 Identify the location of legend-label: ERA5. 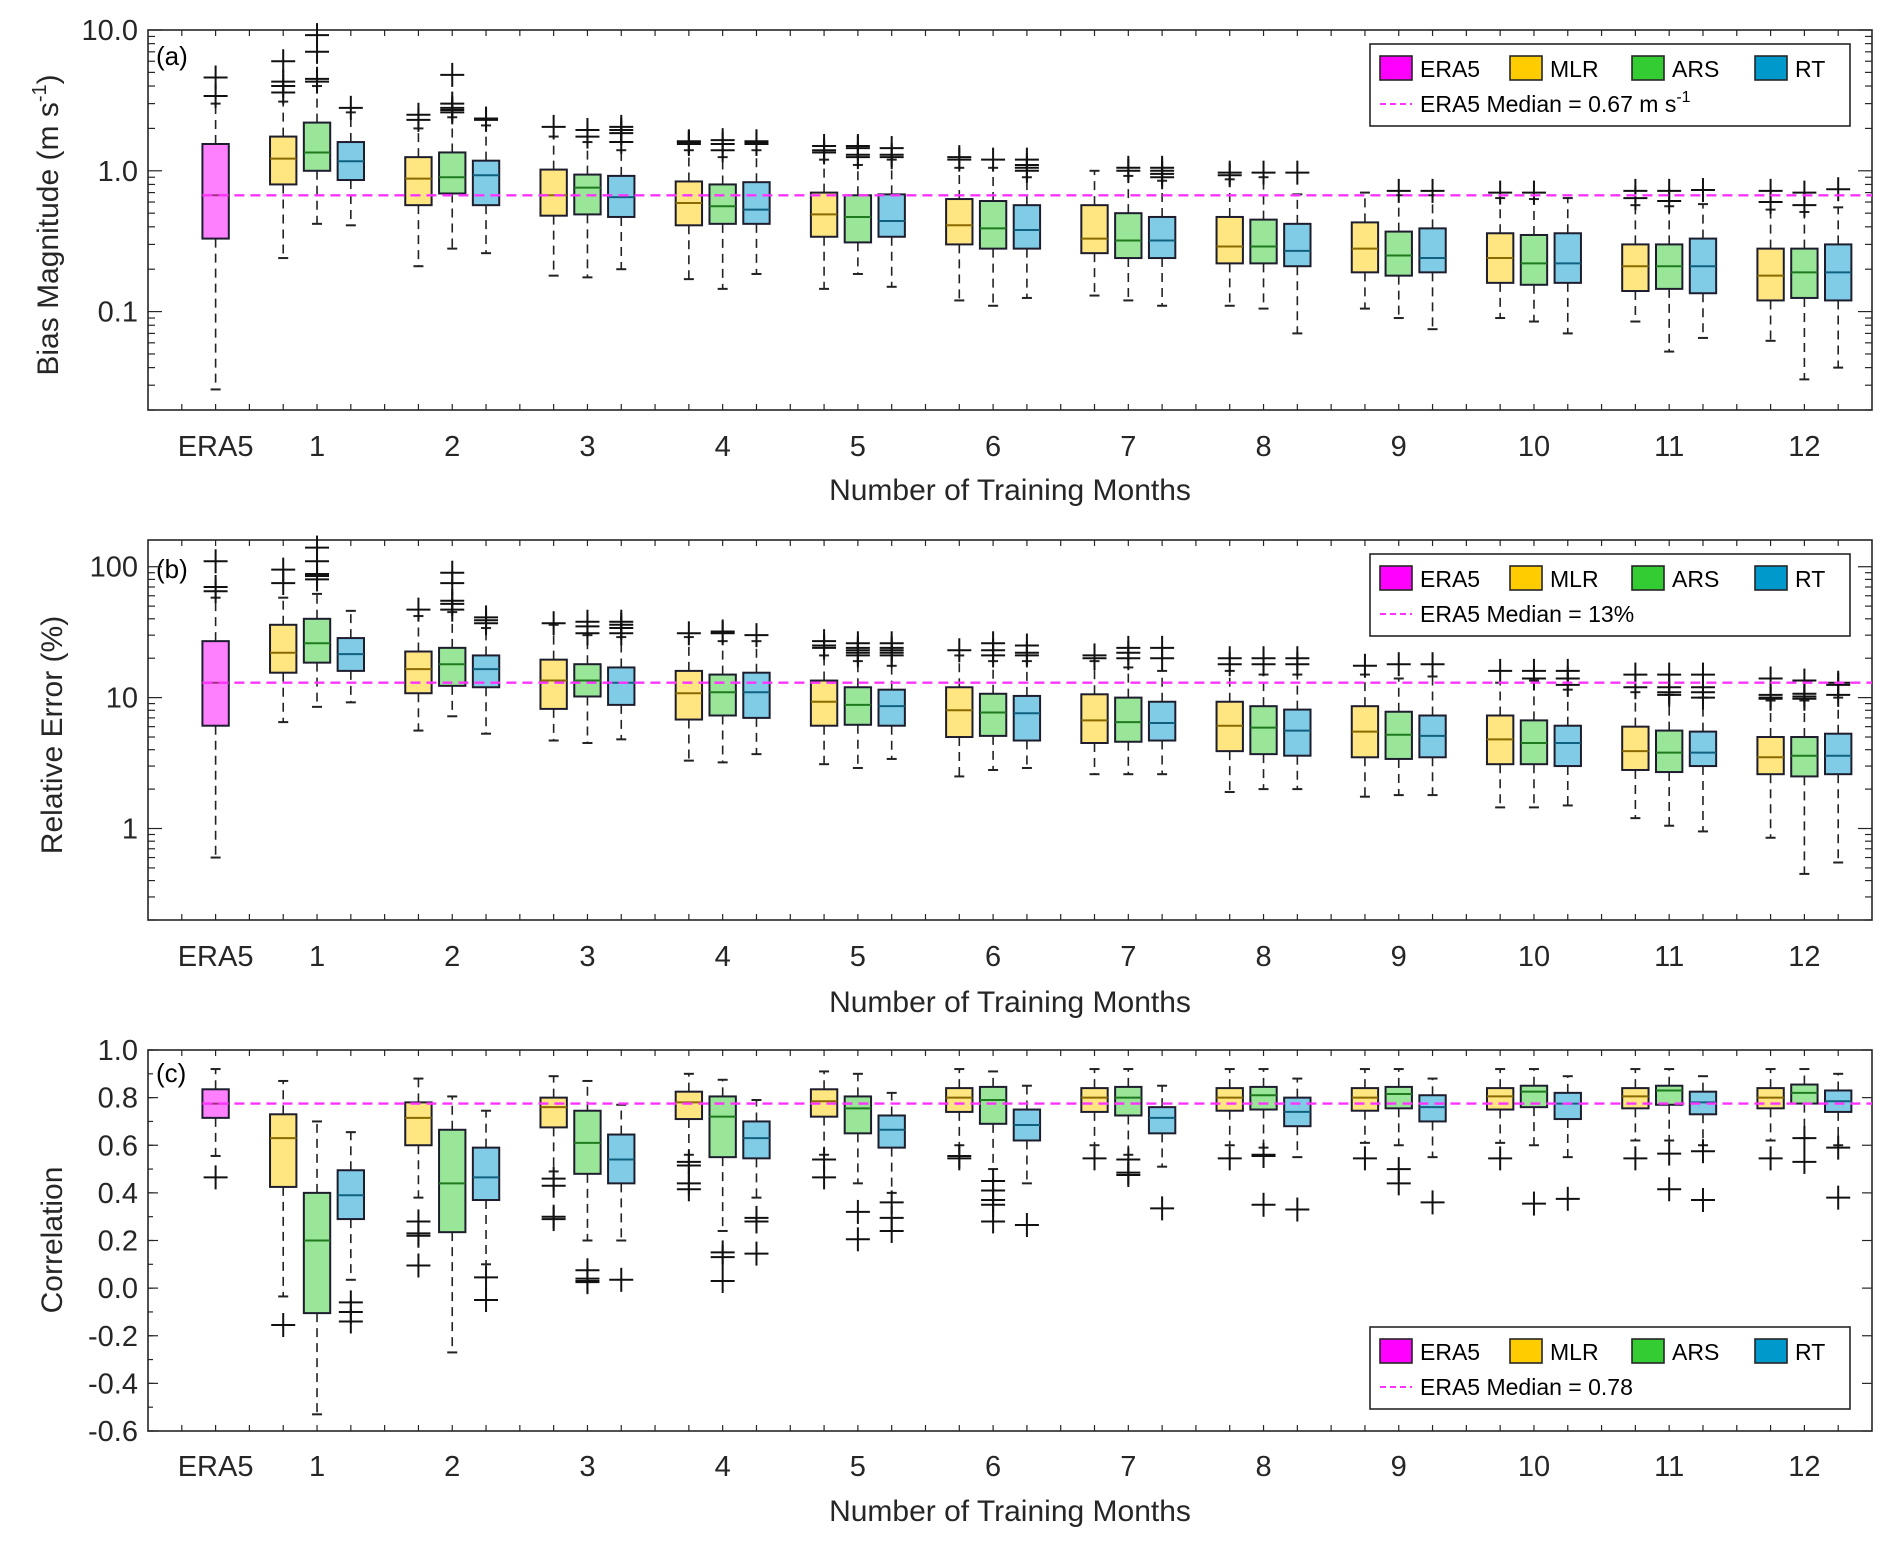
(1450, 1352).